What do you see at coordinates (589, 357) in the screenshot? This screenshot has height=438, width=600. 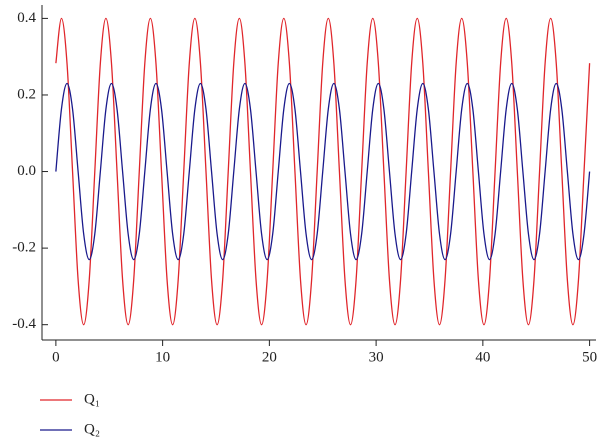 I see `x-tick-label: 50` at bounding box center [589, 357].